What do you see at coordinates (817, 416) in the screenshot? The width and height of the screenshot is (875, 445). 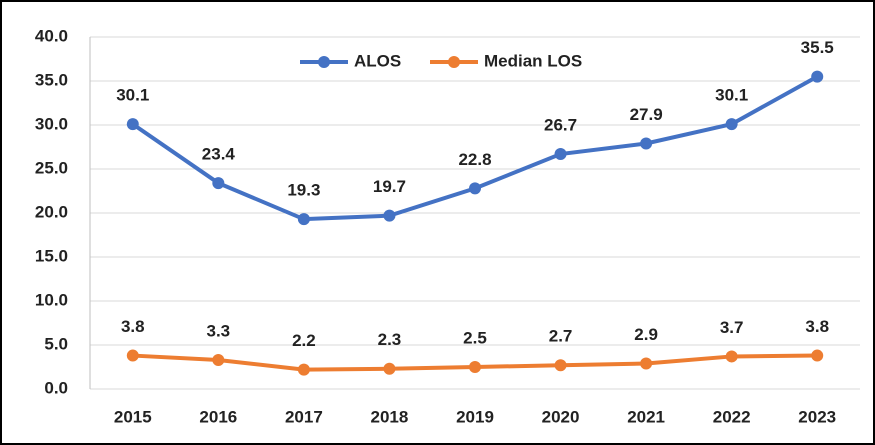 I see `x-tick-label: 2023` at bounding box center [817, 416].